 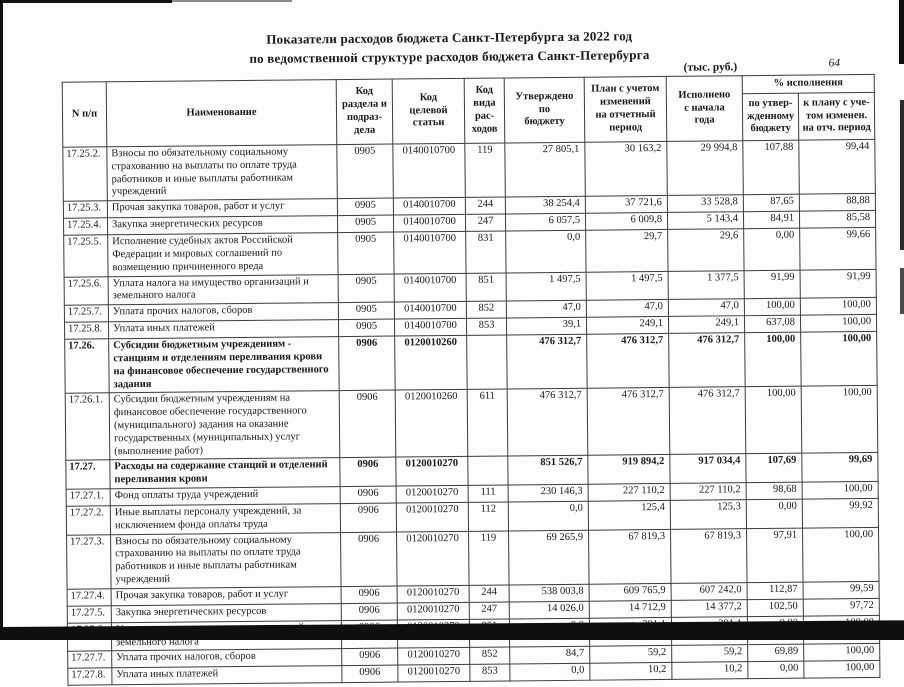 What do you see at coordinates (709, 608) in the screenshot?
I see `cell-executed: 14 377,2` at bounding box center [709, 608].